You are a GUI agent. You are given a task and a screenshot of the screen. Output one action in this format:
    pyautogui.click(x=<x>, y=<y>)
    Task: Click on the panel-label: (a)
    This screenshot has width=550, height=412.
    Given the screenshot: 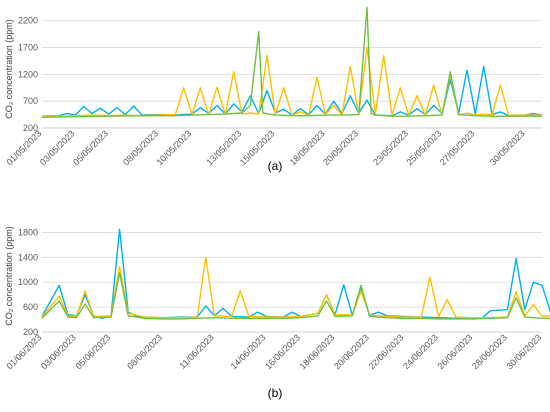 What is the action you would take?
    pyautogui.click(x=275, y=166)
    